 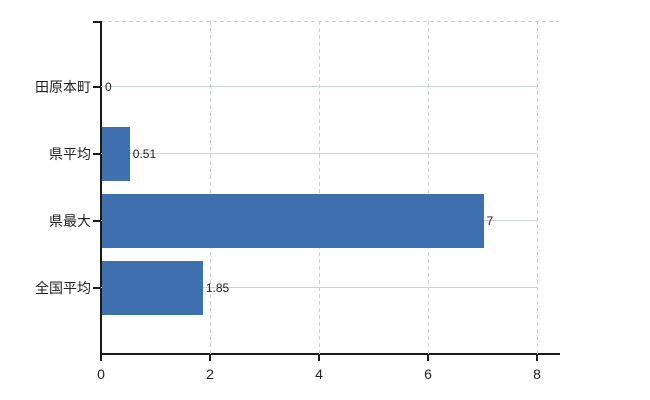 I want to click on value-label: 0.51, so click(x=144, y=154).